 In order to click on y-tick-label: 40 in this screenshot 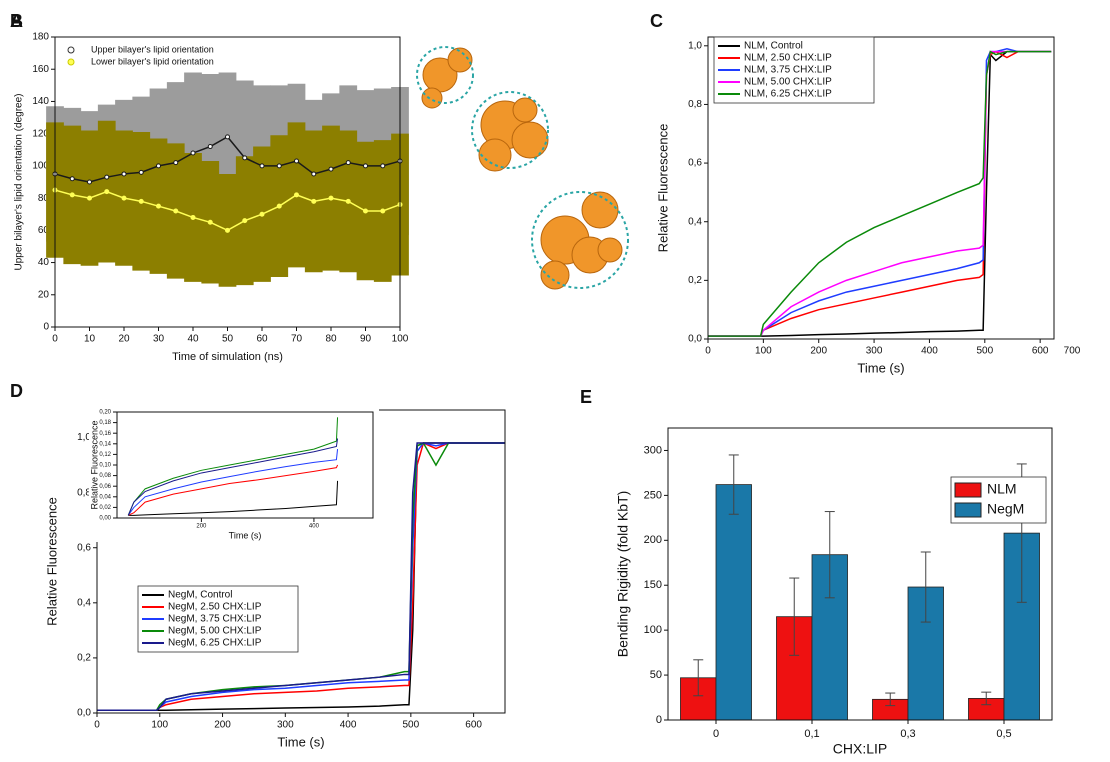, I will do `click(44, 262)`.